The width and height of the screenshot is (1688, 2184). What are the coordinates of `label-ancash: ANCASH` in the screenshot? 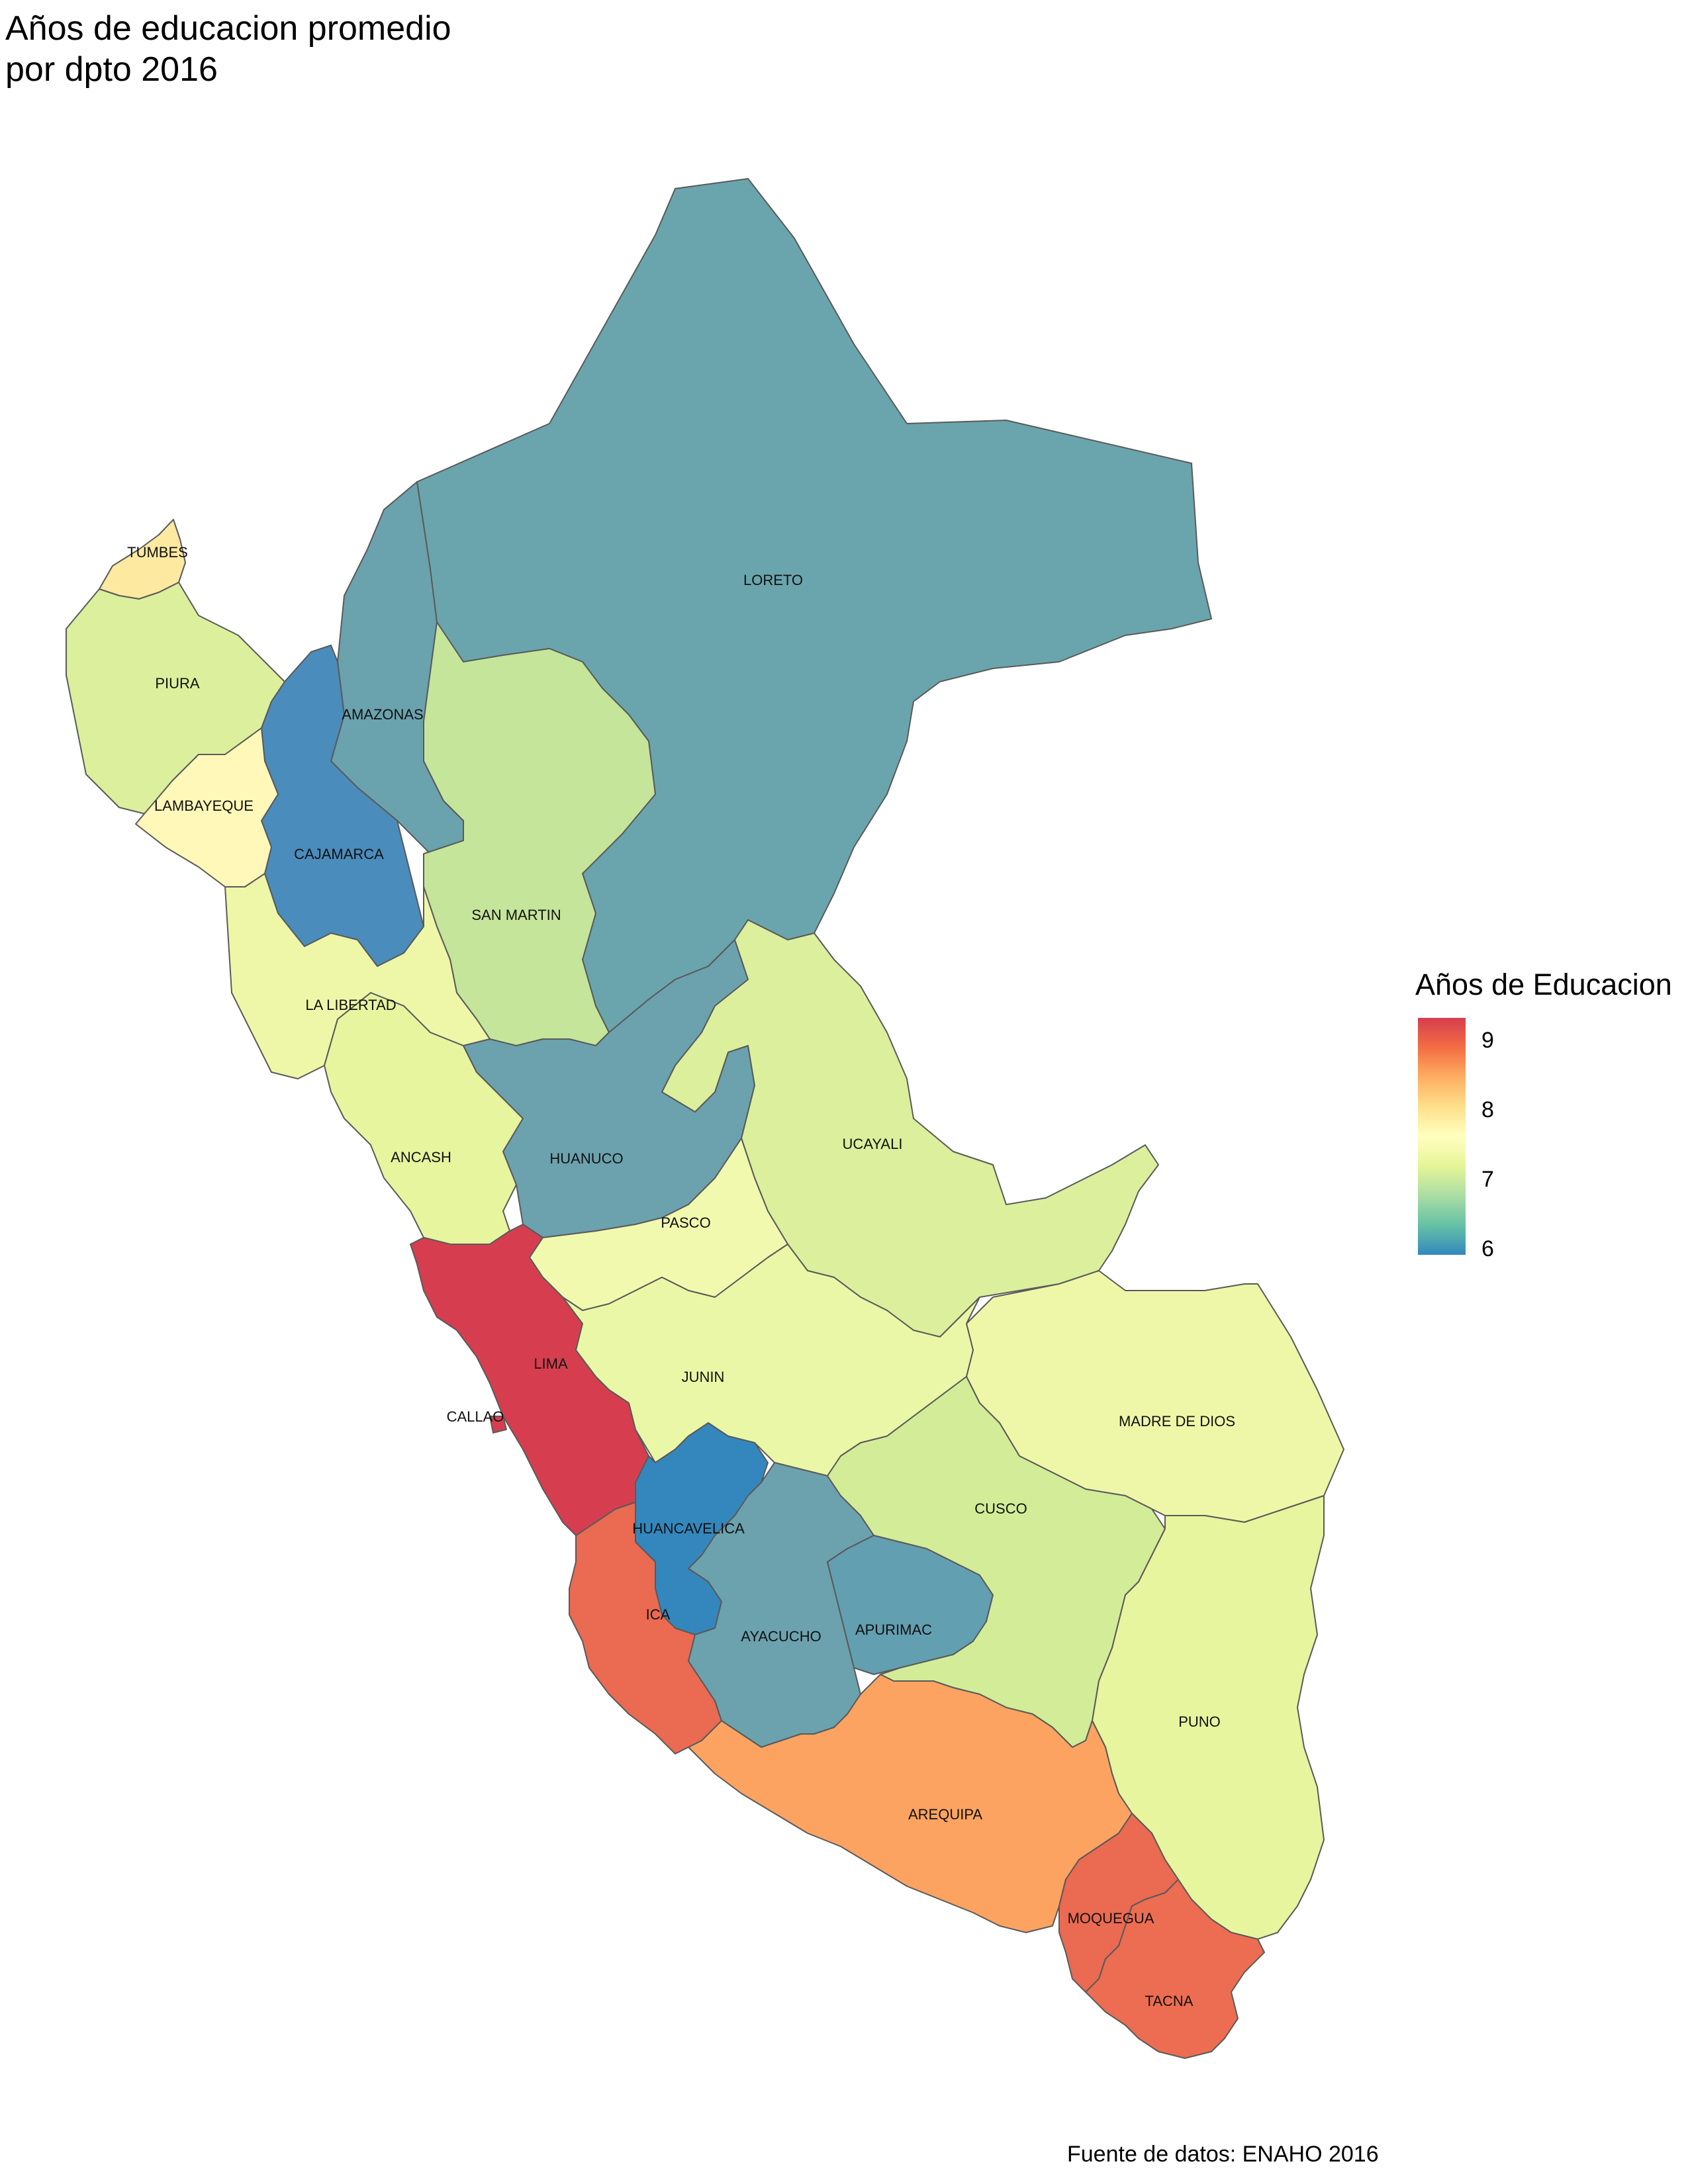 It's located at (421, 1157).